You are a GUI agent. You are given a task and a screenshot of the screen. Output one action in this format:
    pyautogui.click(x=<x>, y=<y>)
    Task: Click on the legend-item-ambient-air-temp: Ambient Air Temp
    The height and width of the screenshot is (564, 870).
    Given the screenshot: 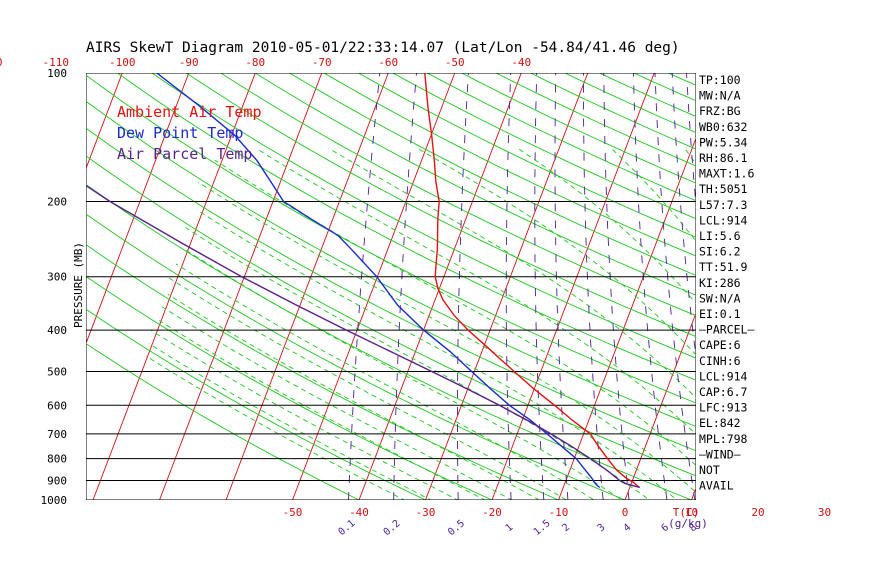 What is the action you would take?
    pyautogui.click(x=189, y=112)
    